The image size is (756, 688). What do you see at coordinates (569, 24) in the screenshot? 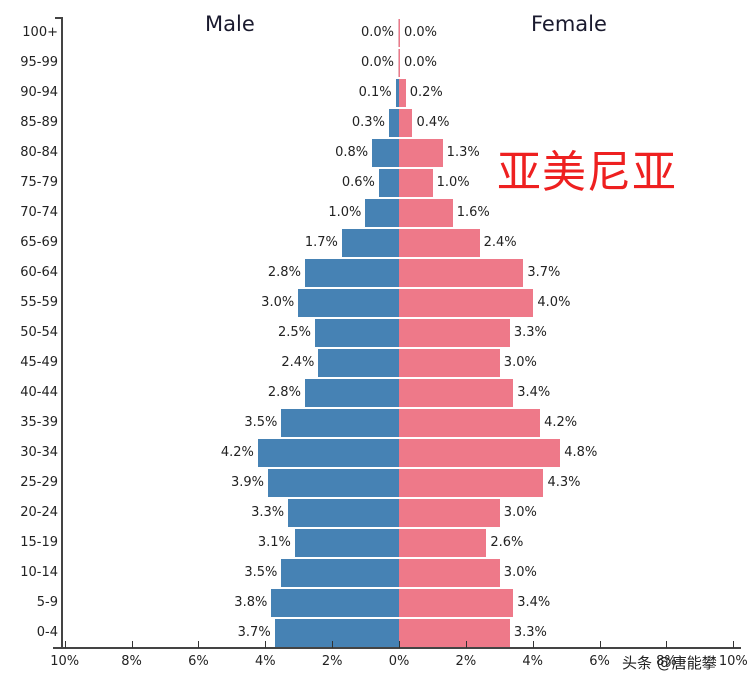
I see `female-title: Female` at bounding box center [569, 24].